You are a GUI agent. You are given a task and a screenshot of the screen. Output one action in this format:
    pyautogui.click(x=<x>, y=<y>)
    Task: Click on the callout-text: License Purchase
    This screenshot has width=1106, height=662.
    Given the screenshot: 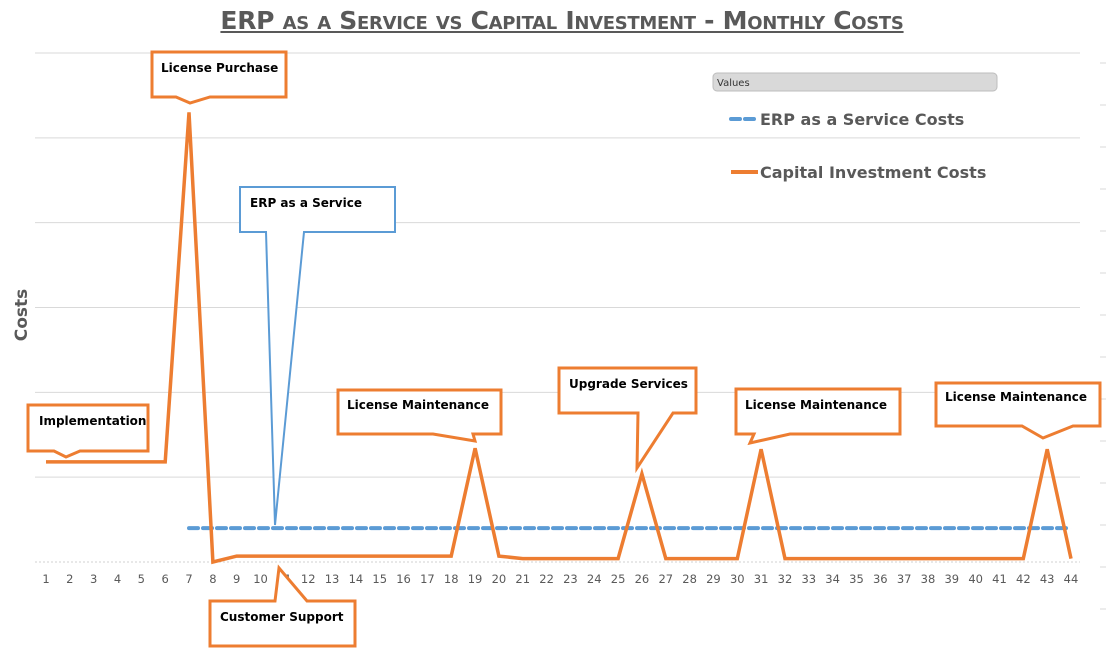 What is the action you would take?
    pyautogui.click(x=219, y=68)
    